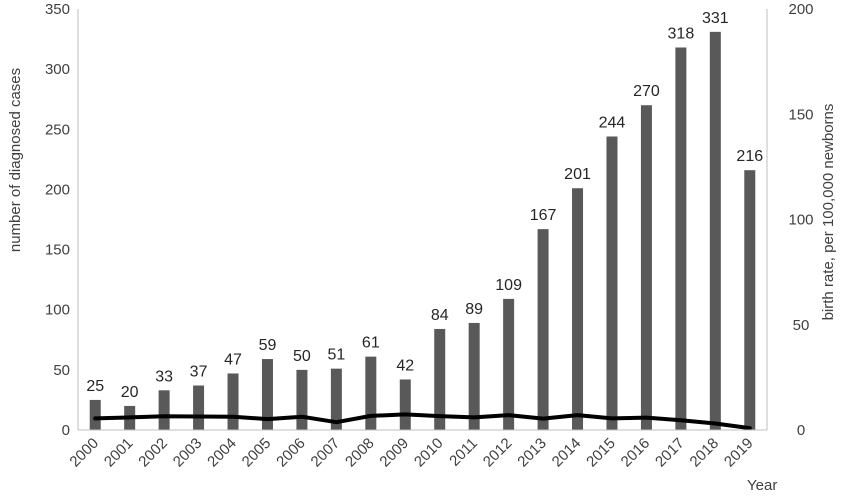 The width and height of the screenshot is (849, 496). What do you see at coordinates (57, 129) in the screenshot?
I see `y-axis-left-tick-label: 250` at bounding box center [57, 129].